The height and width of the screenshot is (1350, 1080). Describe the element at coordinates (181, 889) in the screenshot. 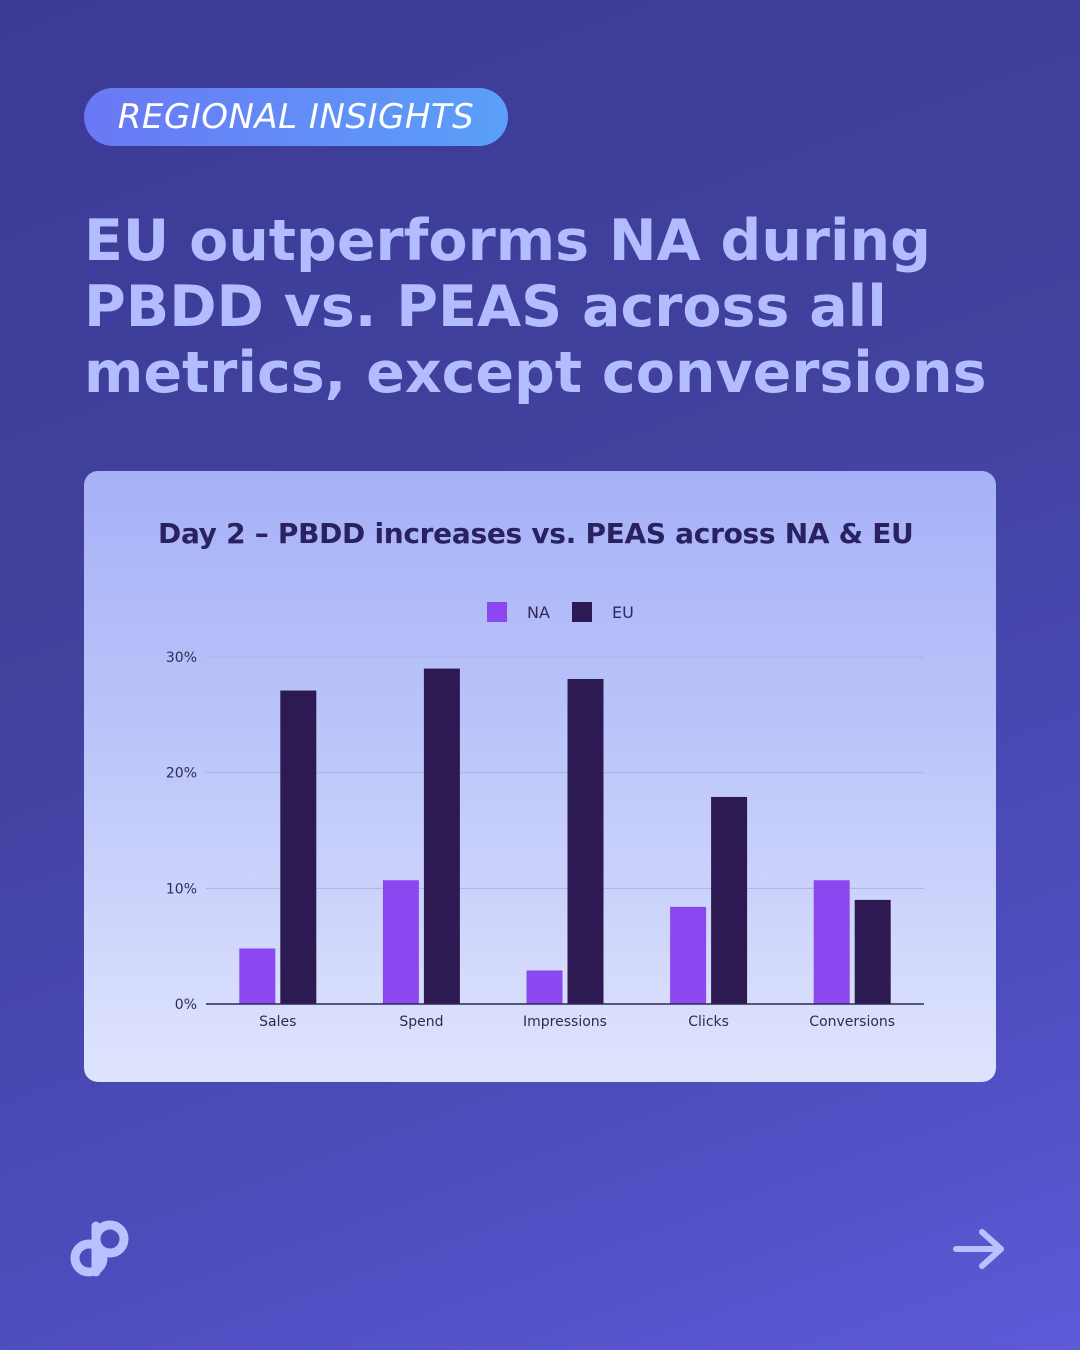

I see `y-tick-label: 10%` at that location.